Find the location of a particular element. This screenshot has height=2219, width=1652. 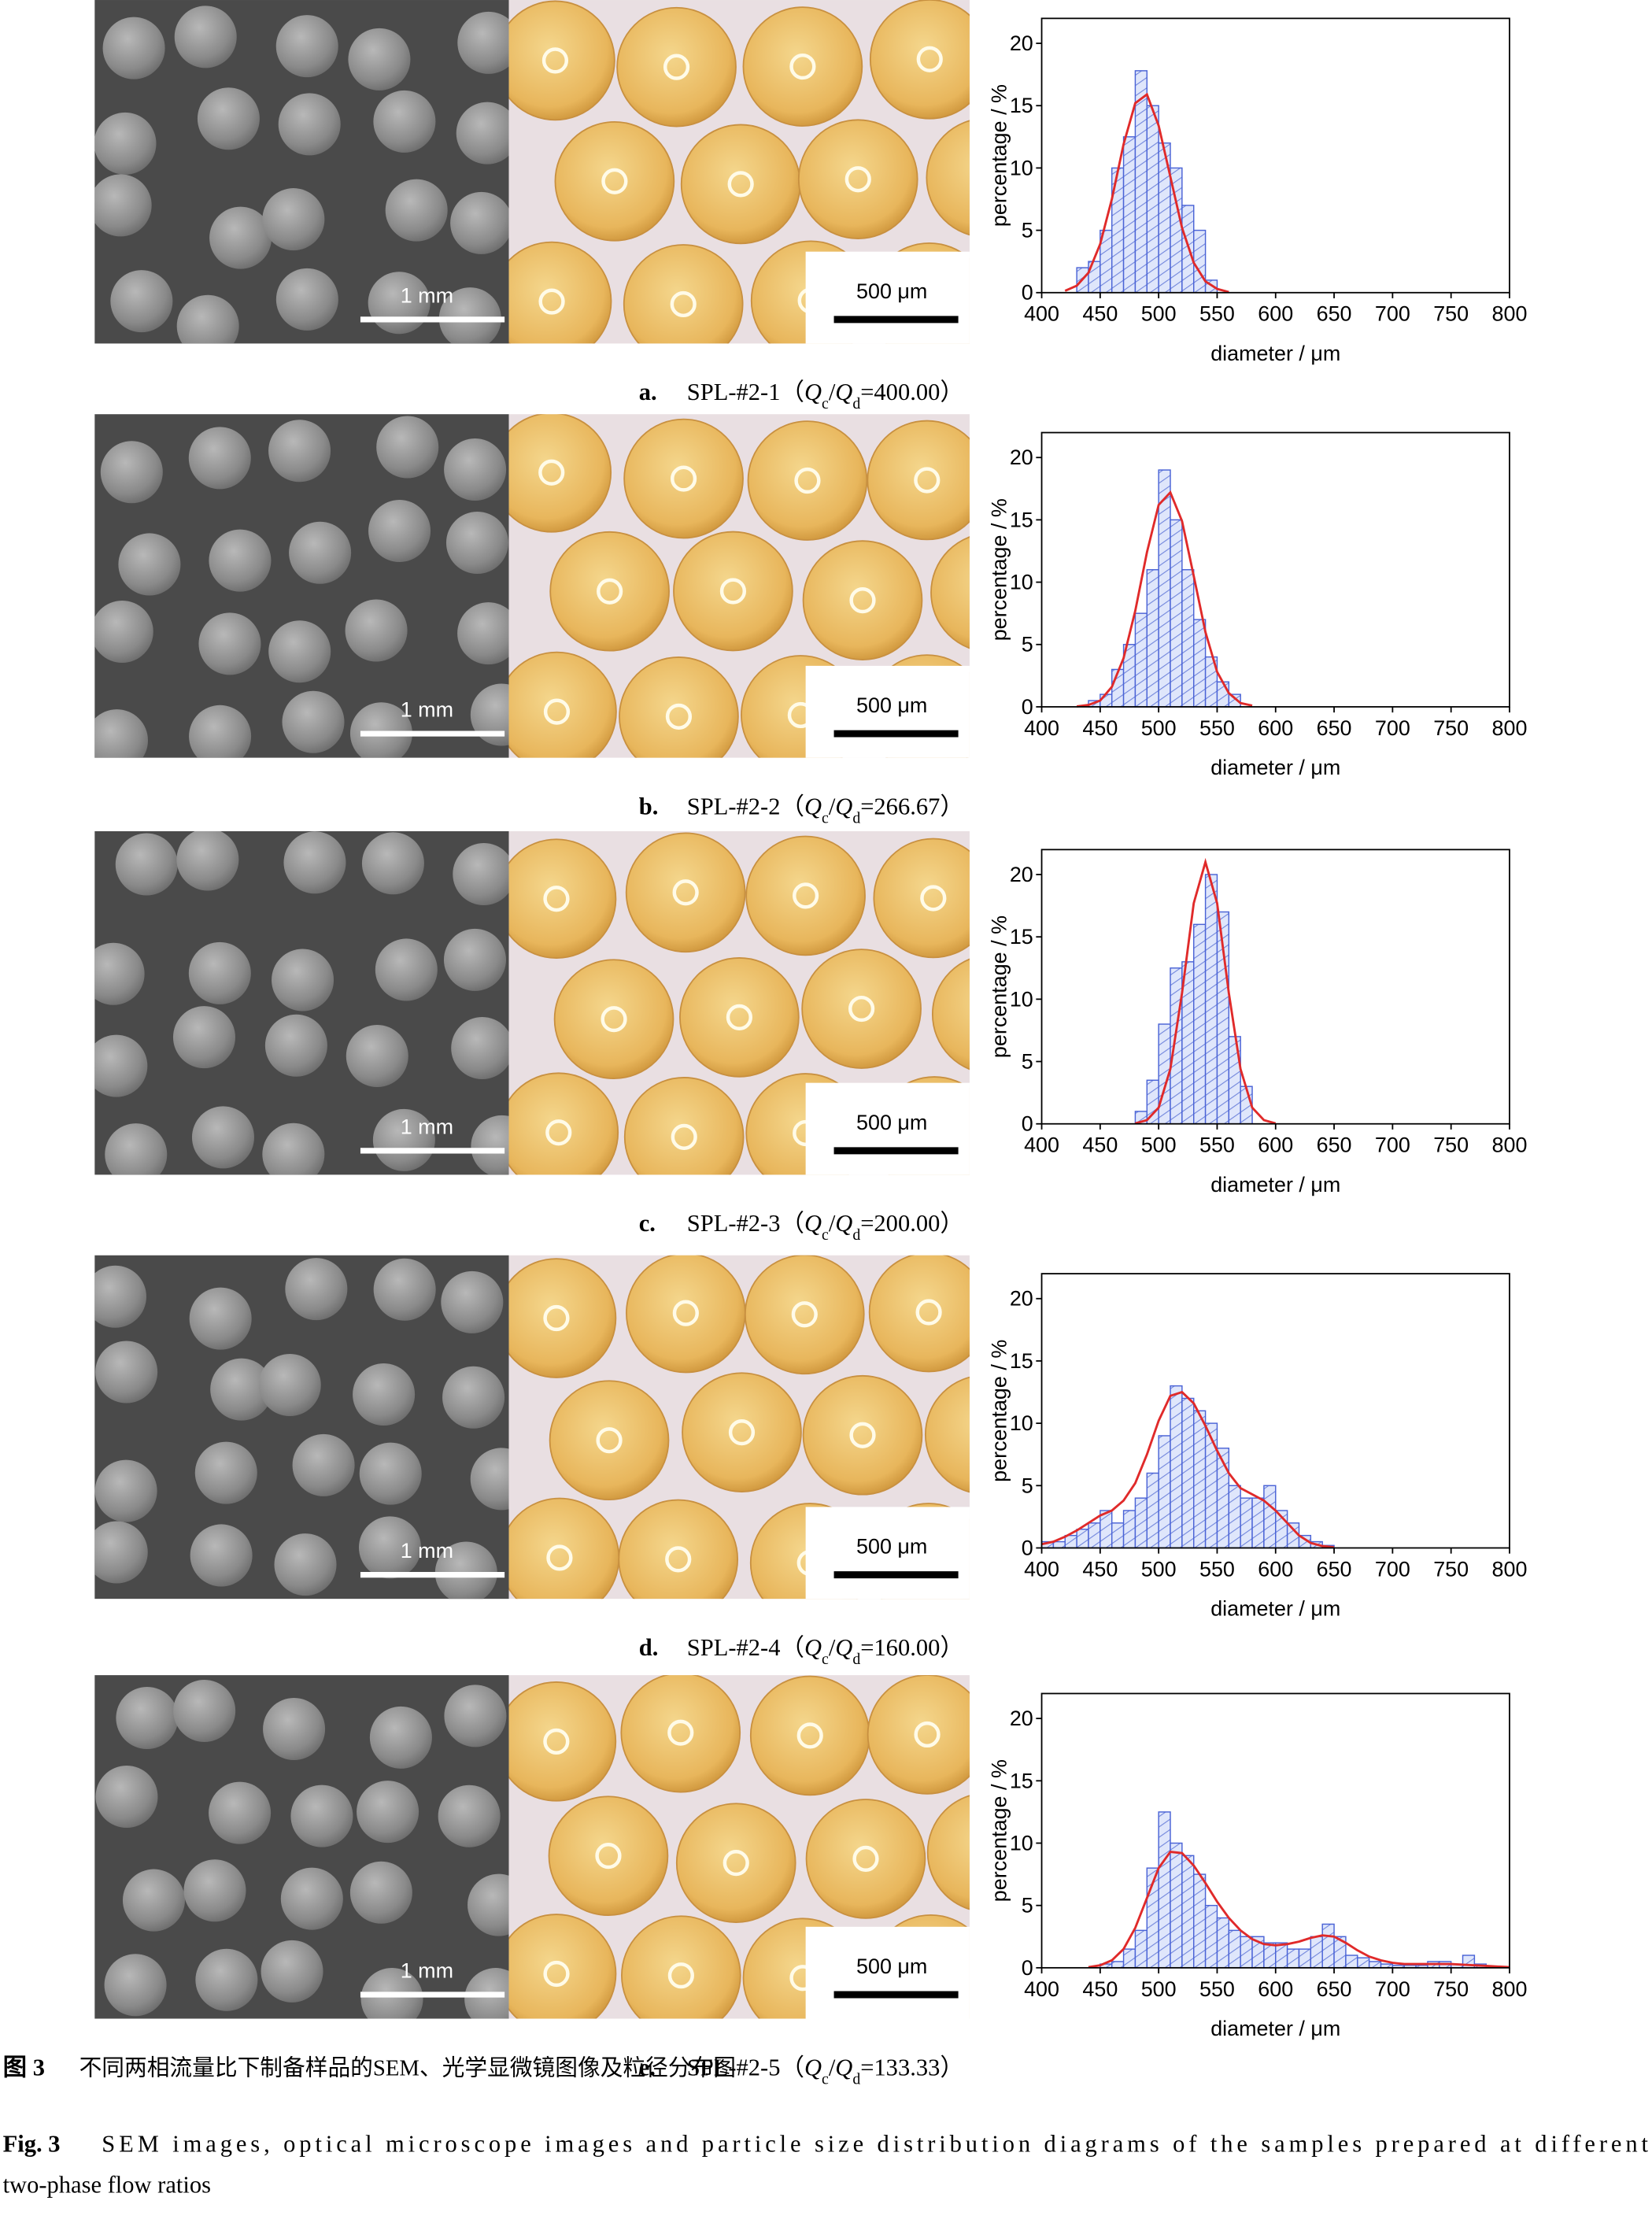

x-tick-label: 750 is located at coordinates (1451, 314).